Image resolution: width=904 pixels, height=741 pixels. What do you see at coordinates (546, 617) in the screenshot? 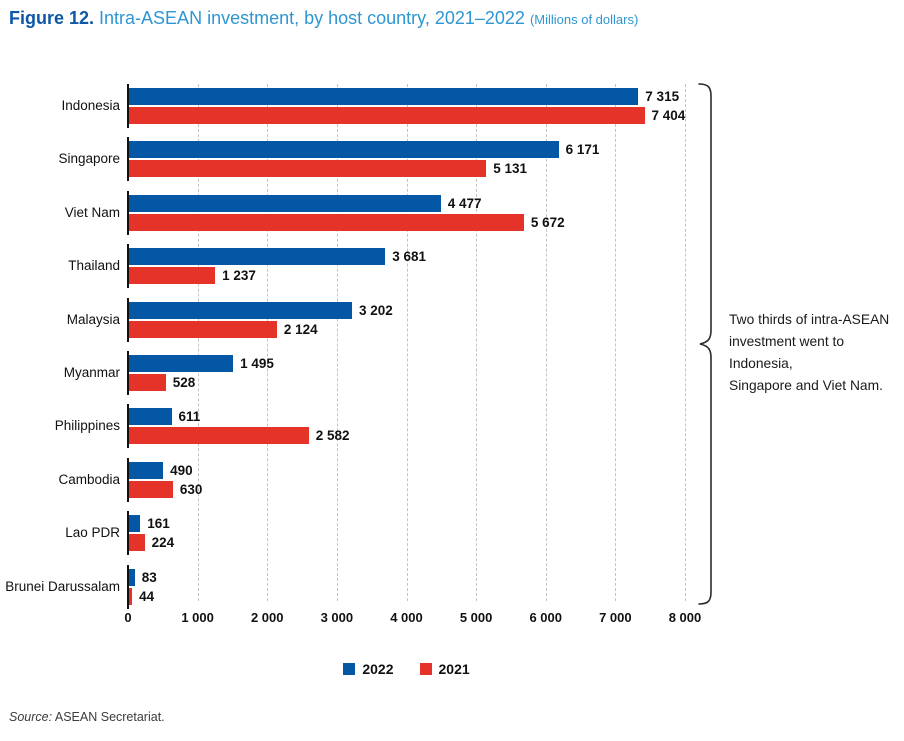
I see `x-axis-tick-6000: 6 000` at bounding box center [546, 617].